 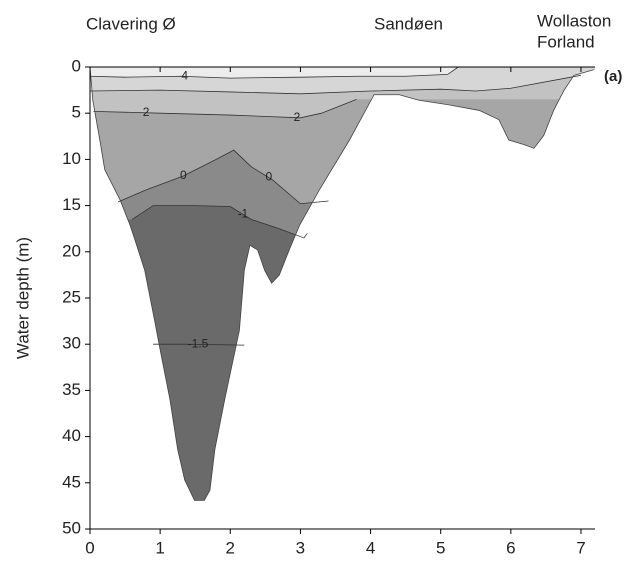 What do you see at coordinates (89, 547) in the screenshot?
I see `x-tick-label: 0` at bounding box center [89, 547].